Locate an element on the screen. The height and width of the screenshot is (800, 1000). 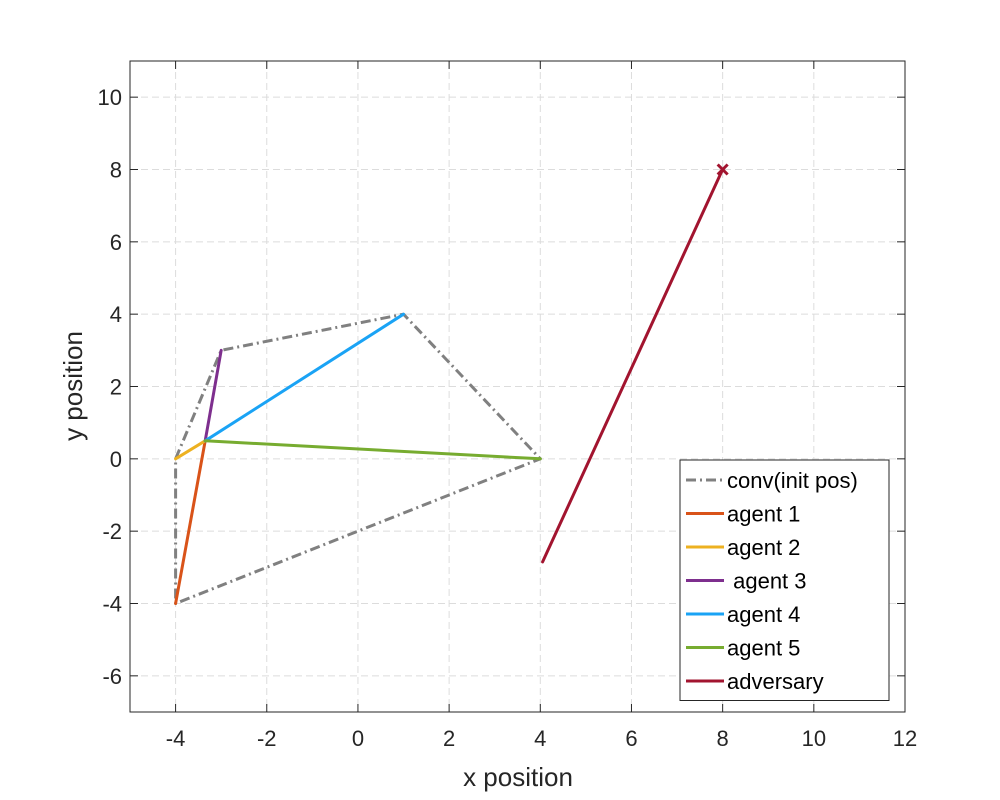
x-tick-label: -4 is located at coordinates (176, 738).